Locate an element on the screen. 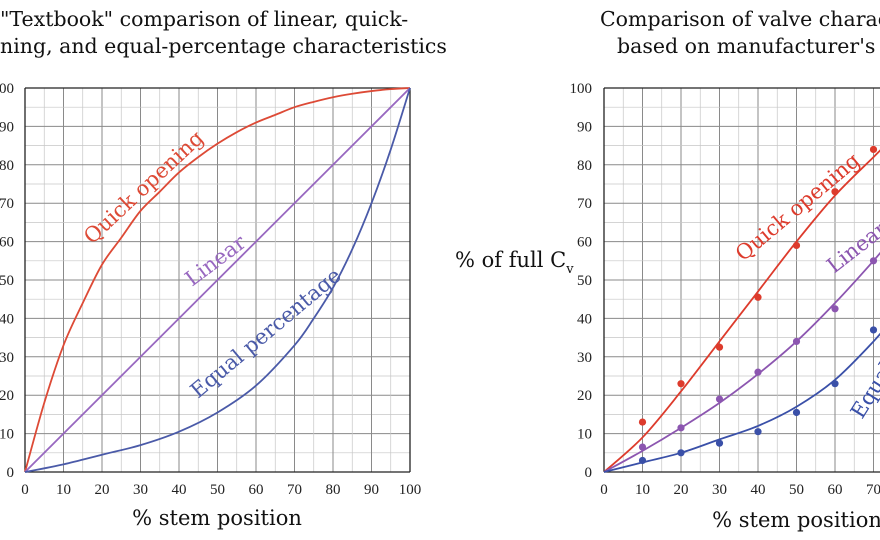 This screenshot has width=880, height=540. left-x-tick-label: 90 is located at coordinates (371, 490).